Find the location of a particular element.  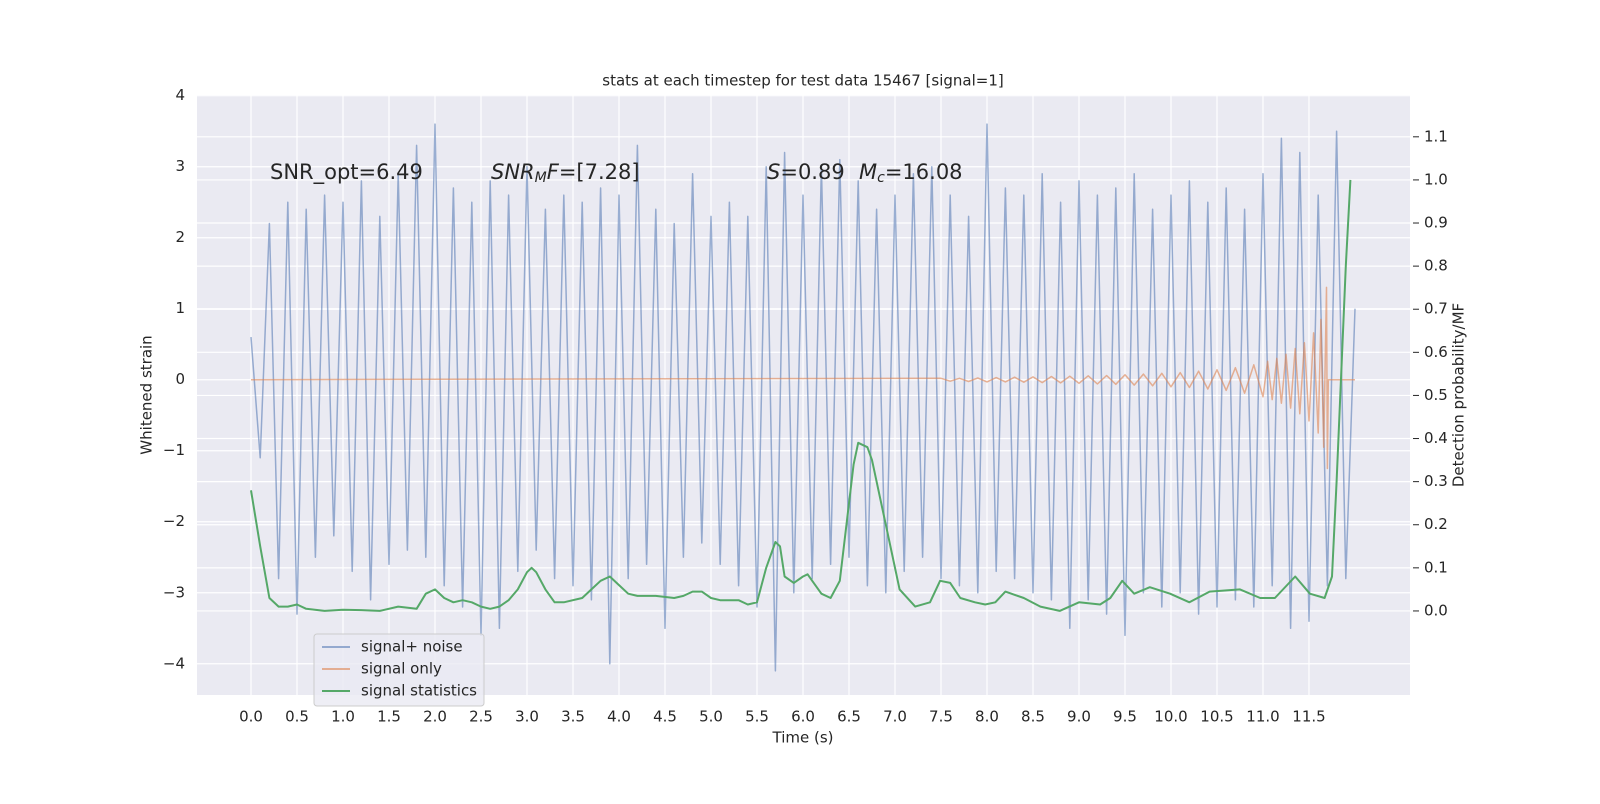

y2-tick-label: 0.7 is located at coordinates (1436, 309).